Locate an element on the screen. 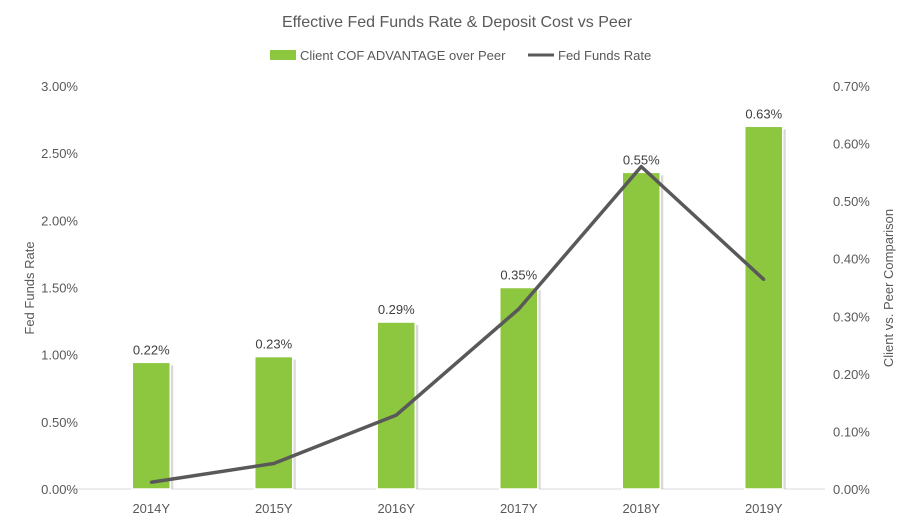 The height and width of the screenshot is (528, 915). y-tick-label: 0.50% is located at coordinates (59, 422).